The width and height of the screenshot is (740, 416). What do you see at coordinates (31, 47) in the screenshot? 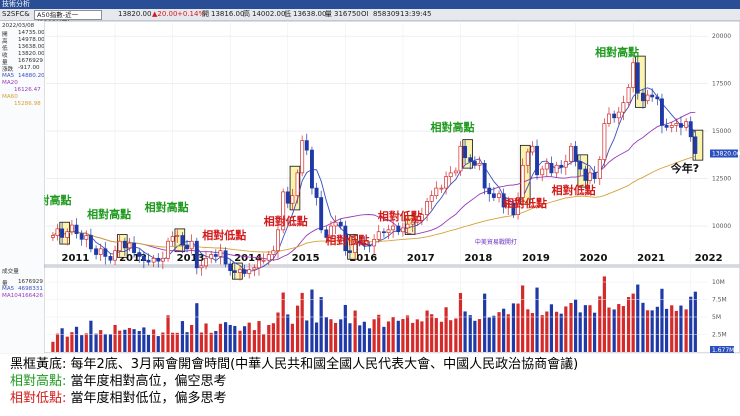
I see `info-value: 13638.00` at bounding box center [31, 47].